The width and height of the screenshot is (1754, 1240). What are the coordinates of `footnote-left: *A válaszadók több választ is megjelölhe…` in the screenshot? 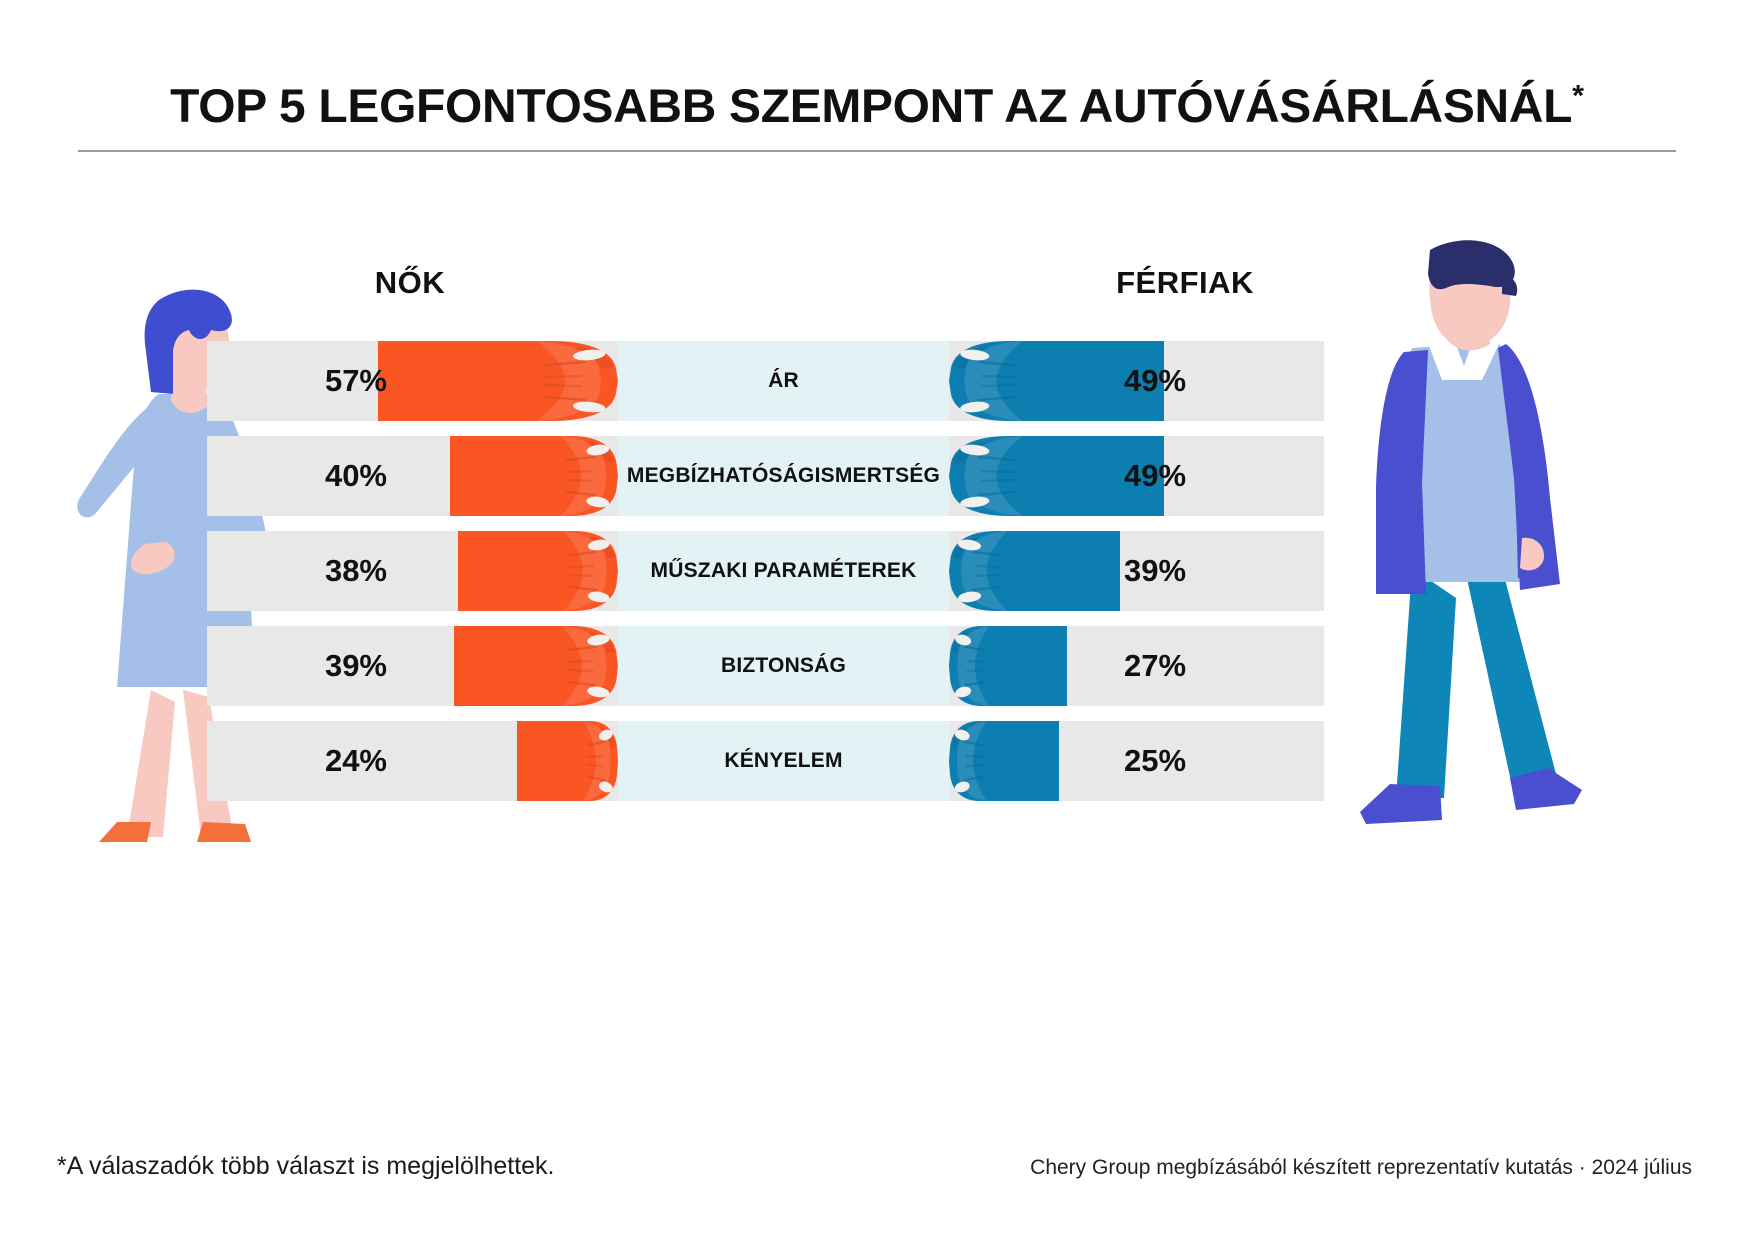 It's located at (306, 1166).